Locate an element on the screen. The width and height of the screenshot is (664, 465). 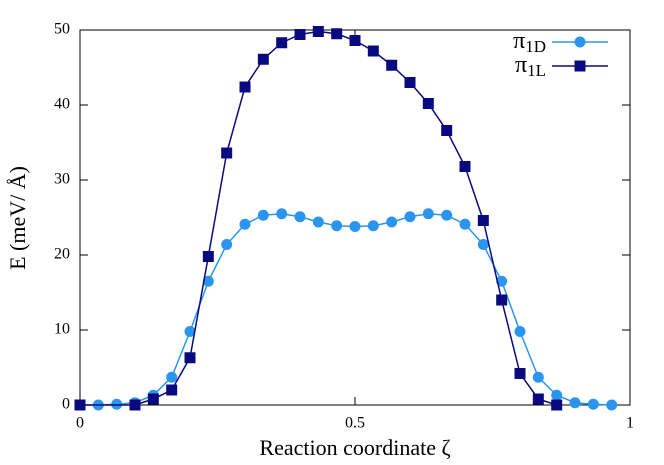
y-tick-label: 50 is located at coordinates (62, 29).